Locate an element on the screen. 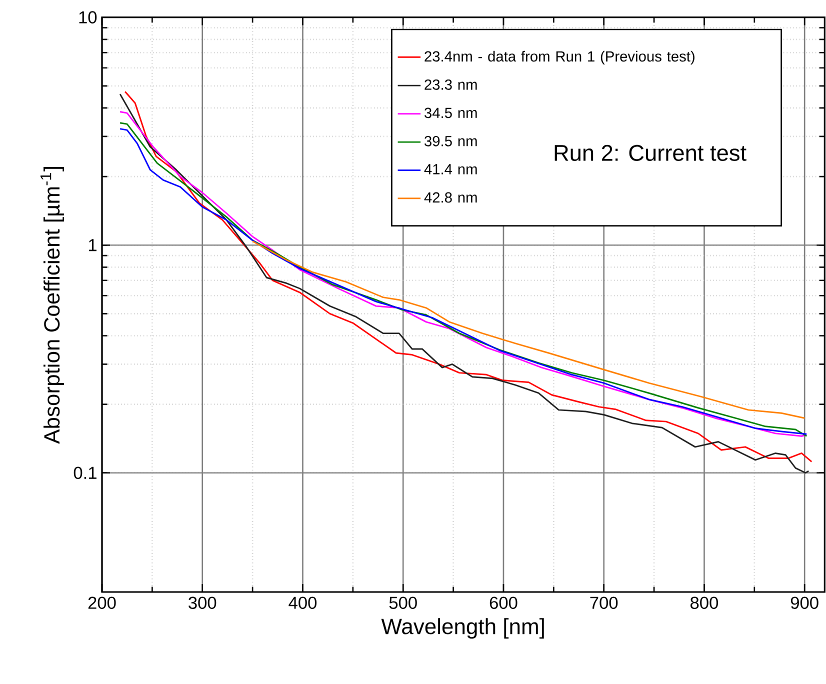 This screenshot has height=684, width=826. annotation: Run 2: Current test is located at coordinates (650, 152).